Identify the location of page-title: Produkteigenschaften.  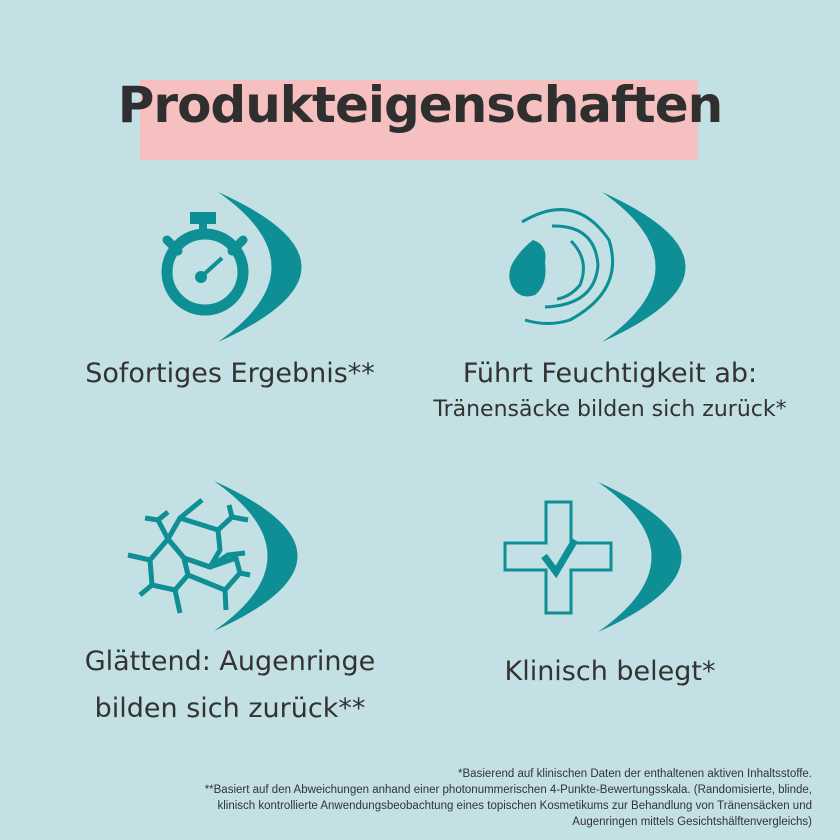
(420, 105).